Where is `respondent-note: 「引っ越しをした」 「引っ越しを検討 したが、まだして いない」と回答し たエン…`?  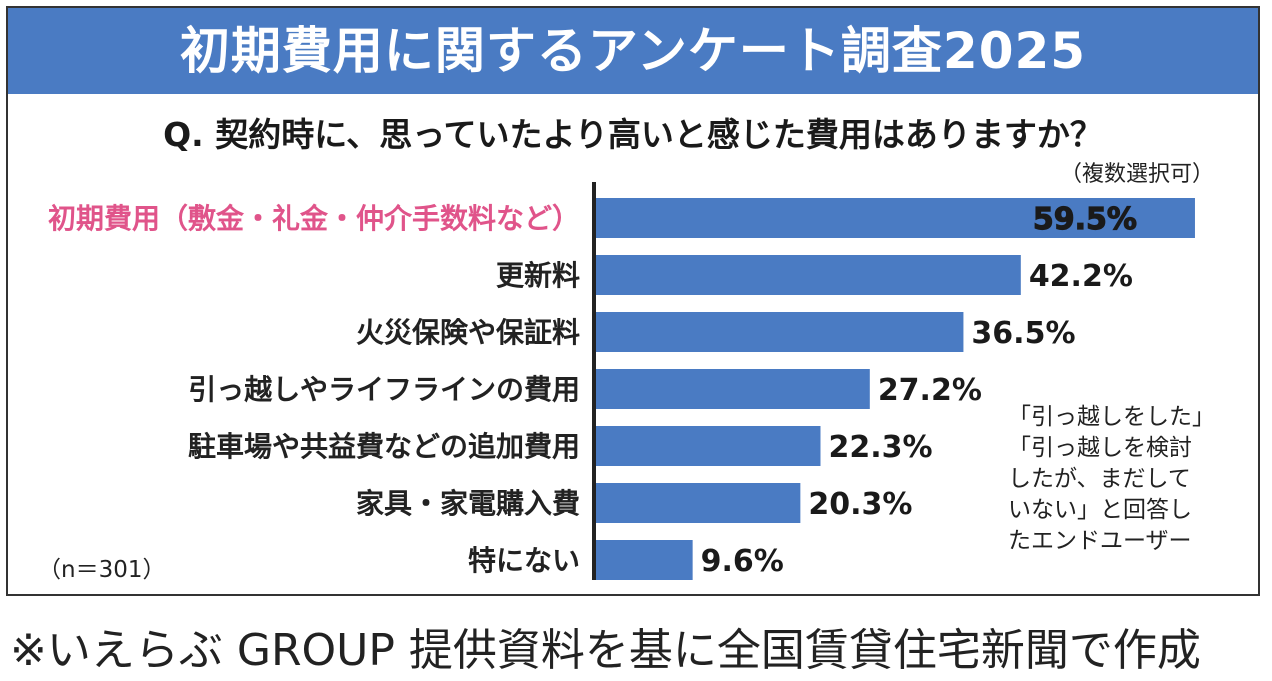
respondent-note: 「引っ越しをした」 「引っ越しを検討 したが、まだして いない」と回答し たエン… is located at coordinates (1111, 479).